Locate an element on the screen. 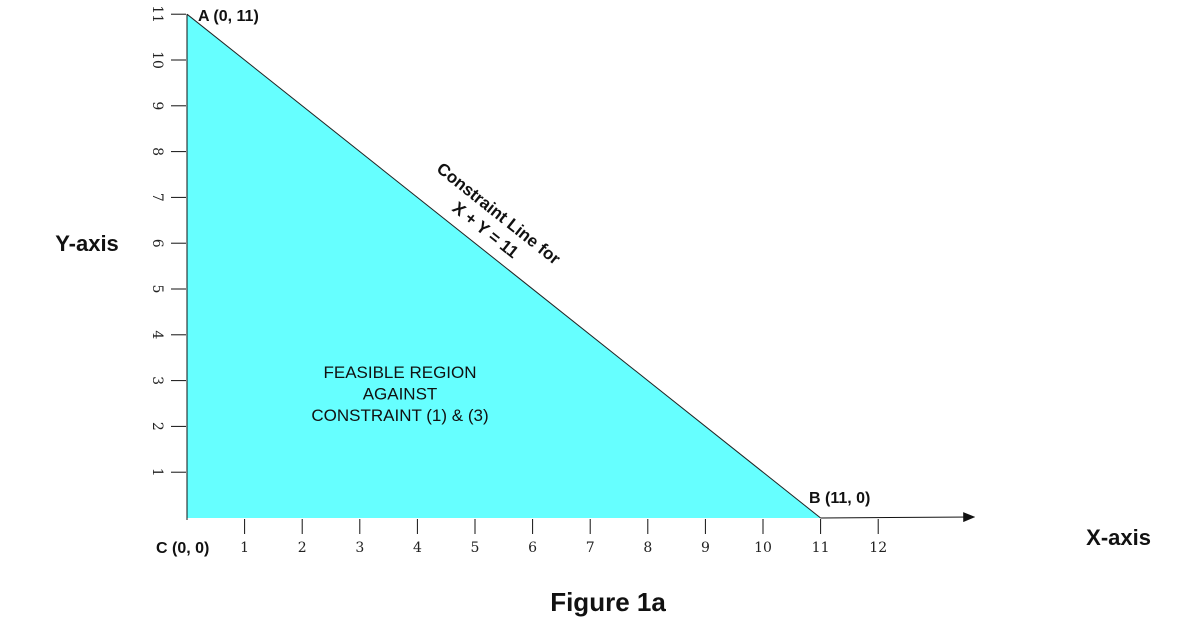 This screenshot has width=1200, height=630. feasible-region-label: AGAINST is located at coordinates (400, 394).